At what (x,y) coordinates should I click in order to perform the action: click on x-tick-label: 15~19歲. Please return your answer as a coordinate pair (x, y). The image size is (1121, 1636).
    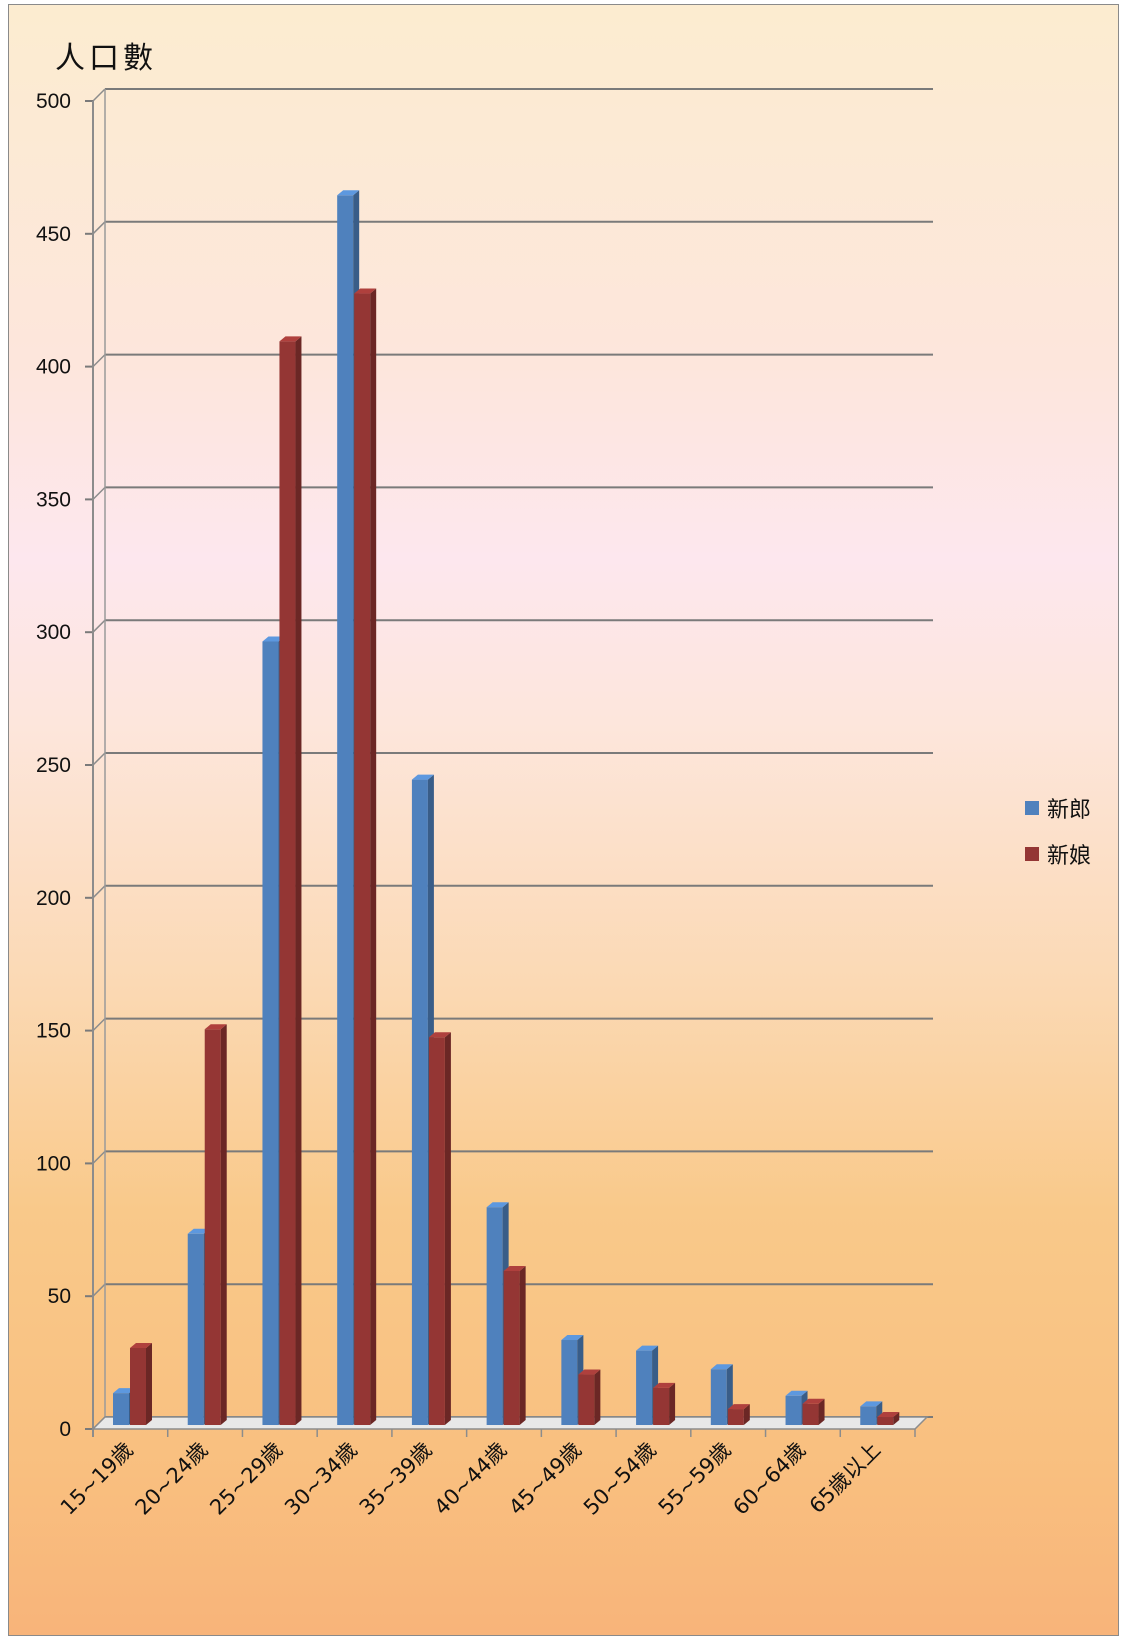
    Looking at the image, I should click on (97, 1479).